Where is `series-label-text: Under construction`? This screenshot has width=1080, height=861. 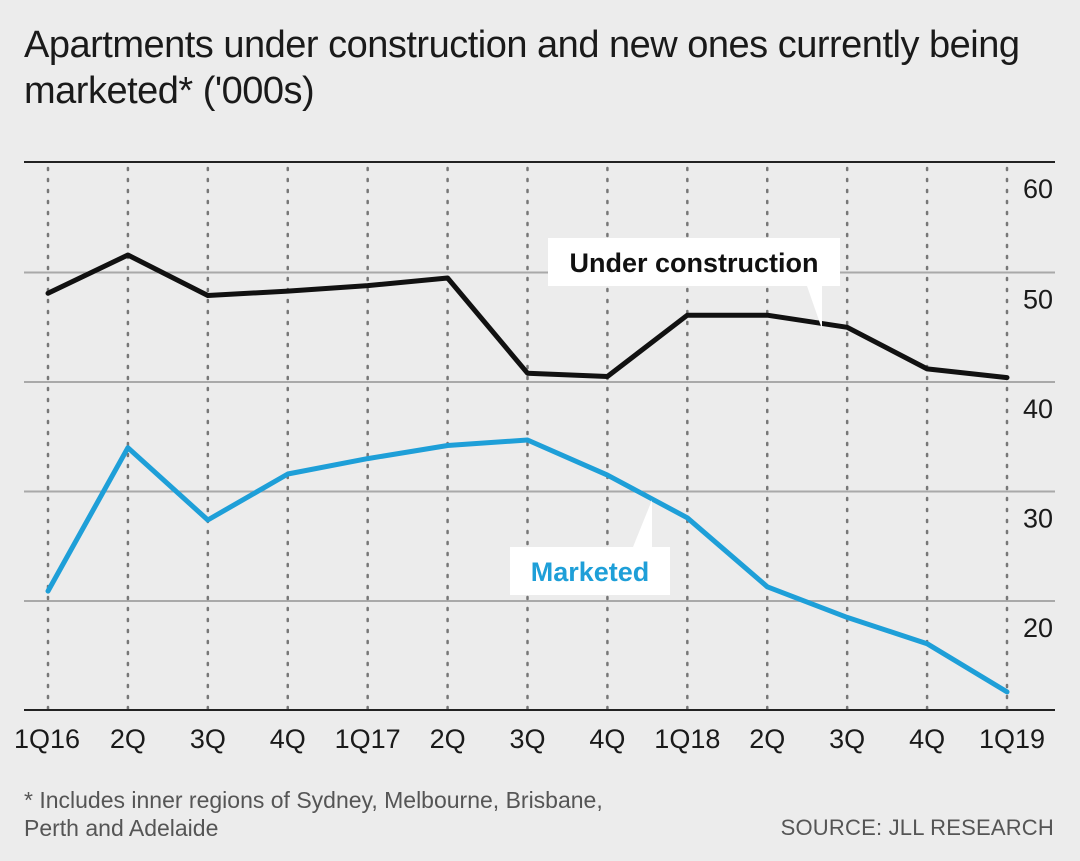 series-label-text: Under construction is located at coordinates (693, 263).